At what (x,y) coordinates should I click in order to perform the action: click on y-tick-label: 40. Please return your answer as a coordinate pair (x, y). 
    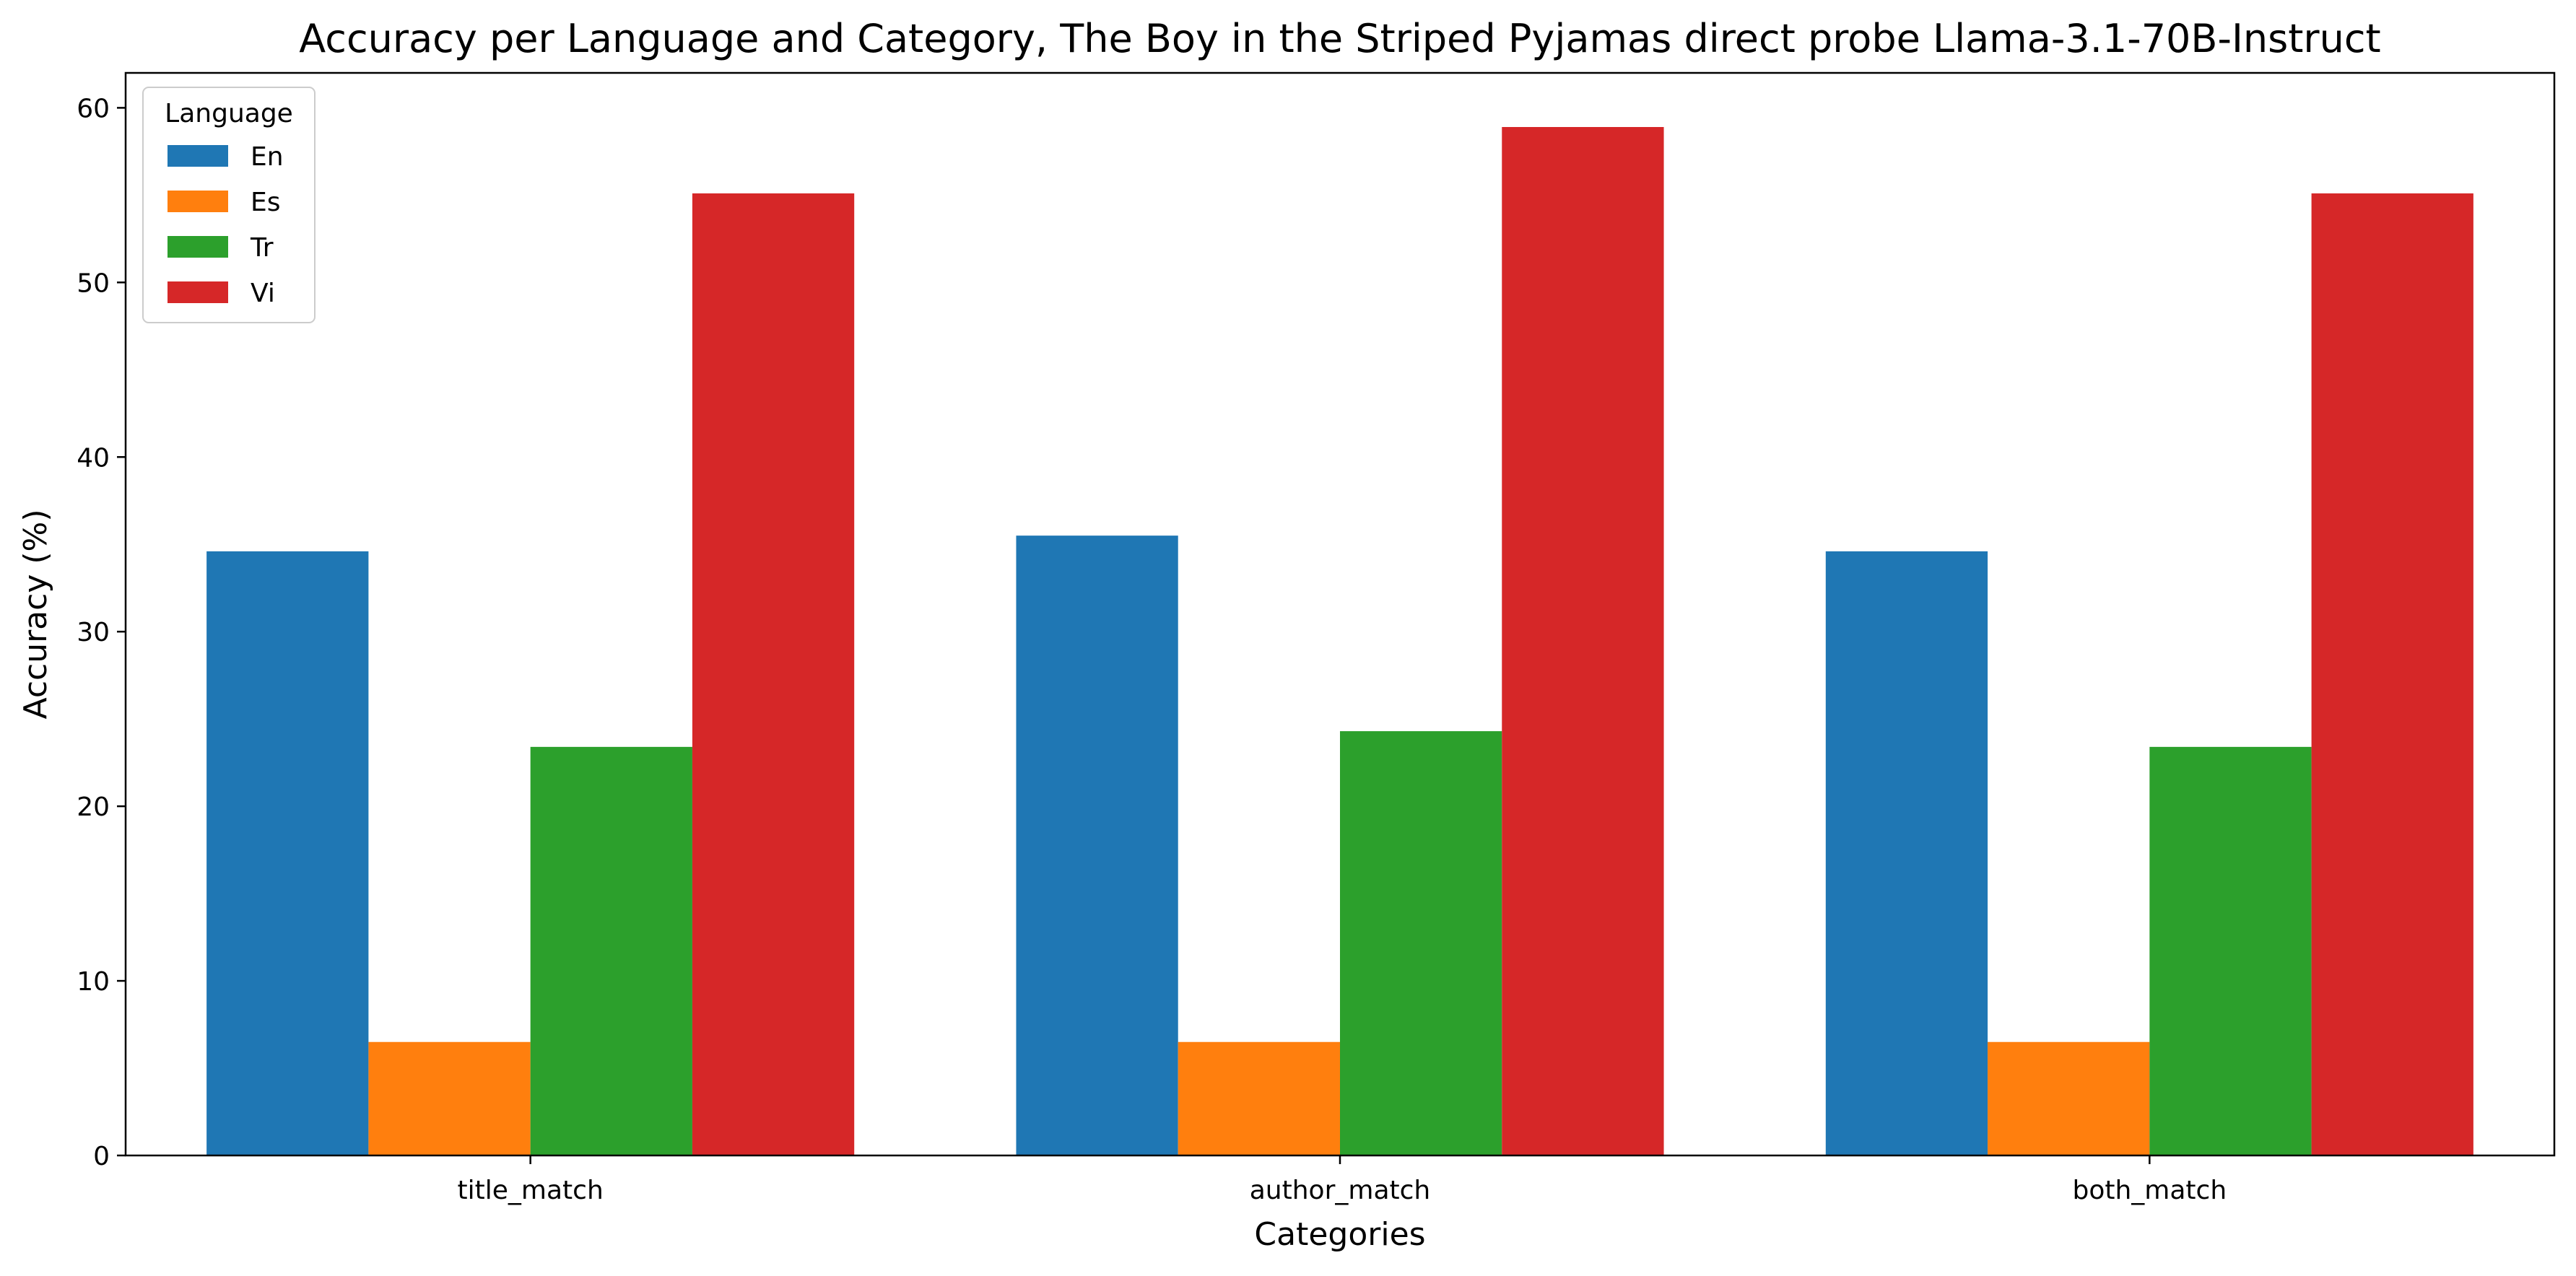
    Looking at the image, I should click on (94, 458).